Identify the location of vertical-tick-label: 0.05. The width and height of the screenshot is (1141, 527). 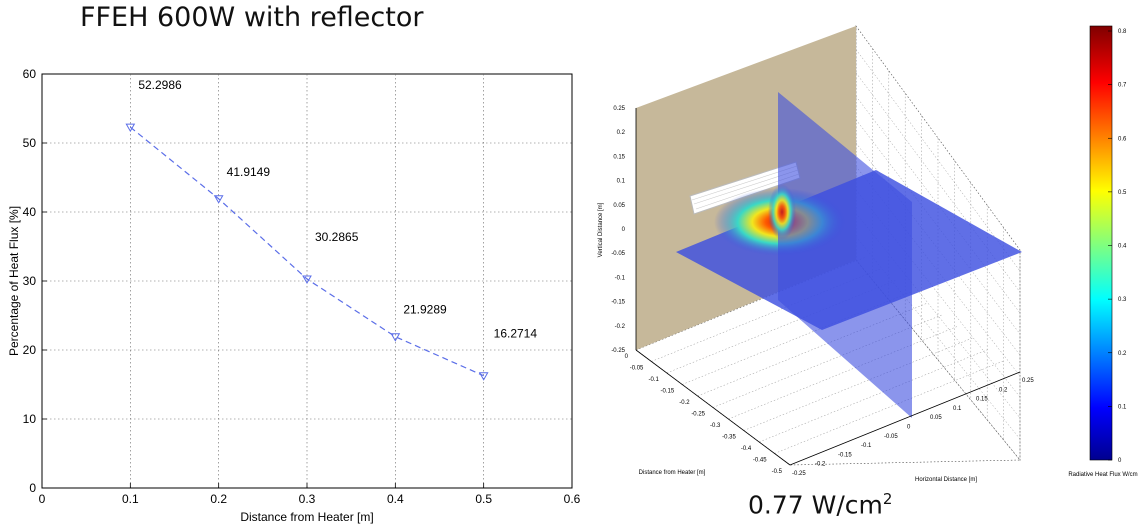
(619, 206).